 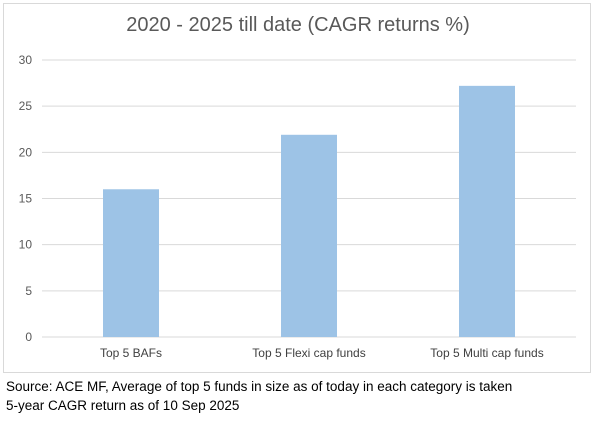 What do you see at coordinates (26, 245) in the screenshot?
I see `y-tick-label: 10` at bounding box center [26, 245].